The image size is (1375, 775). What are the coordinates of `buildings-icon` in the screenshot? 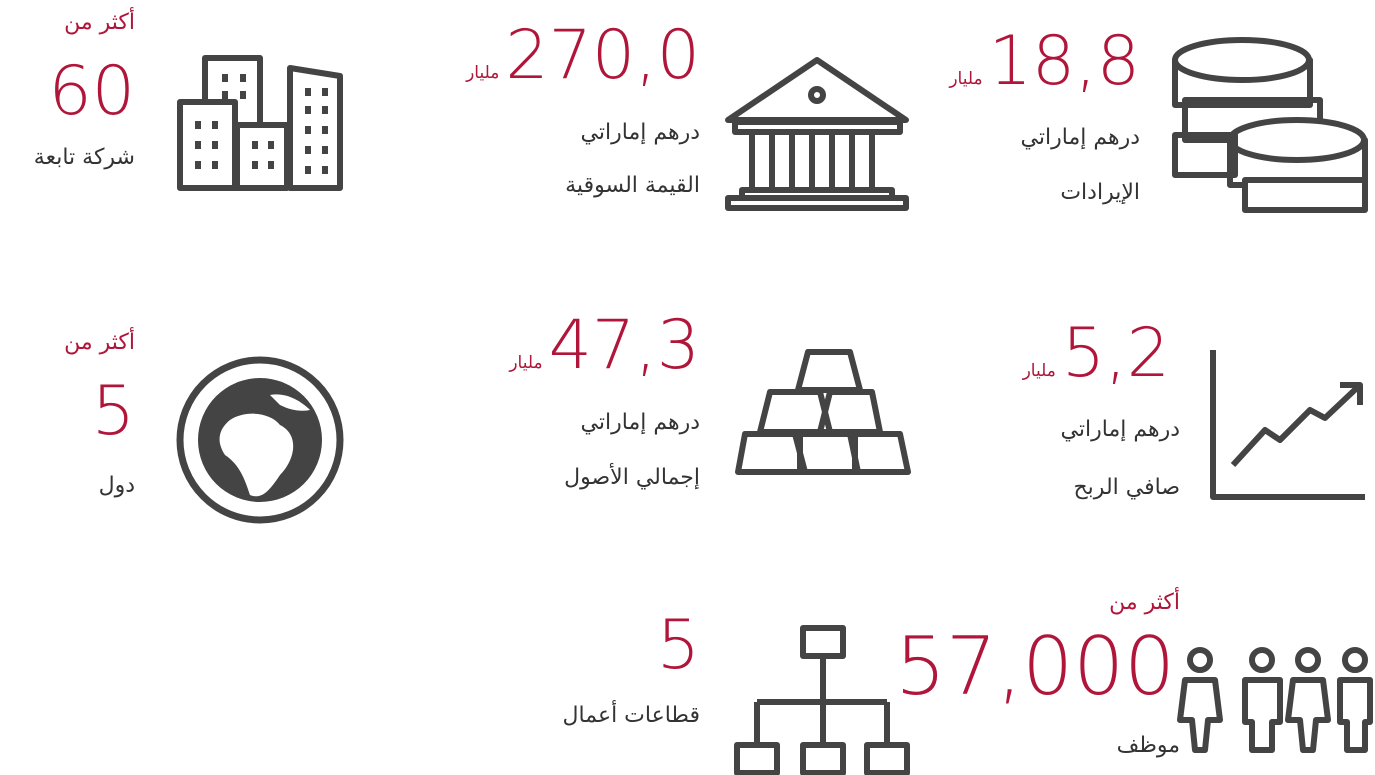 It's located at (260, 123).